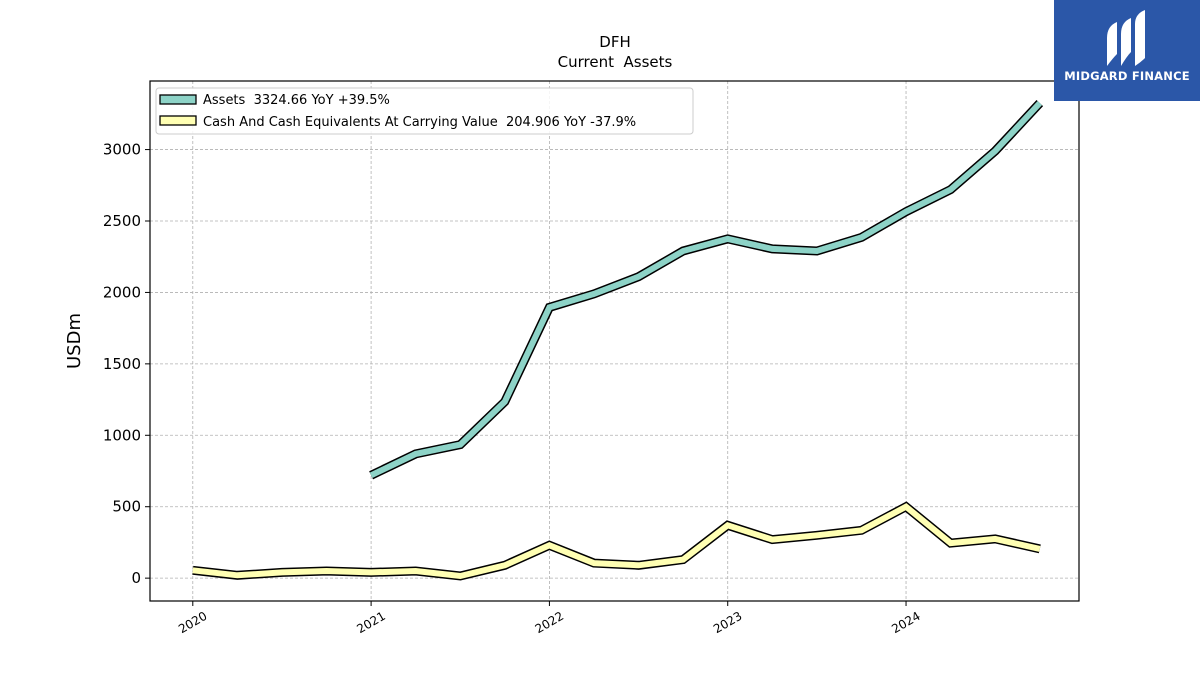 The height and width of the screenshot is (675, 1200). I want to click on y-tick-label: 2000, so click(122, 292).